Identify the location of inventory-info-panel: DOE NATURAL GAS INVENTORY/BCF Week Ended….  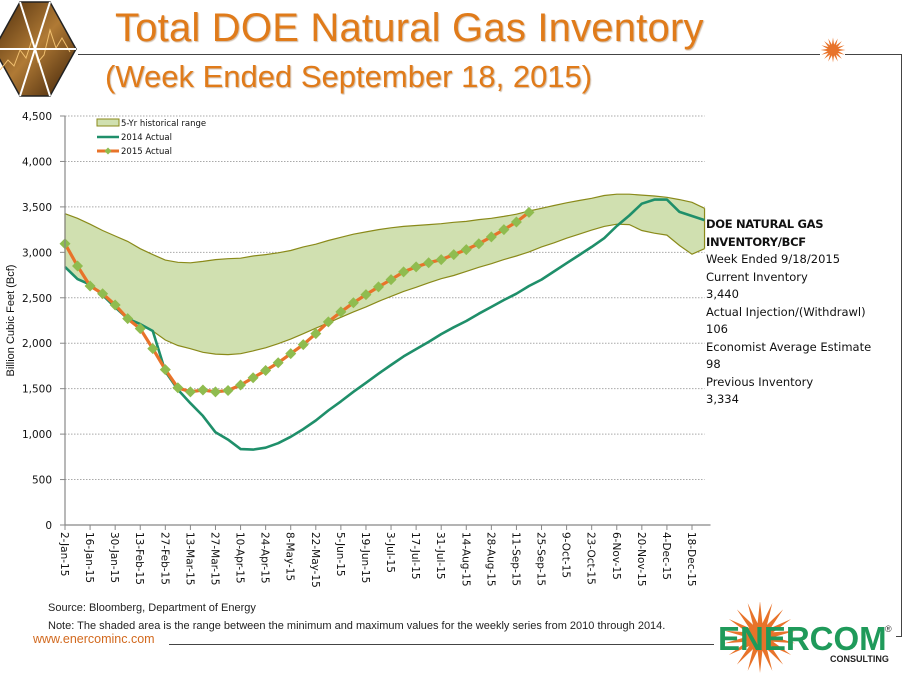
(806, 312).